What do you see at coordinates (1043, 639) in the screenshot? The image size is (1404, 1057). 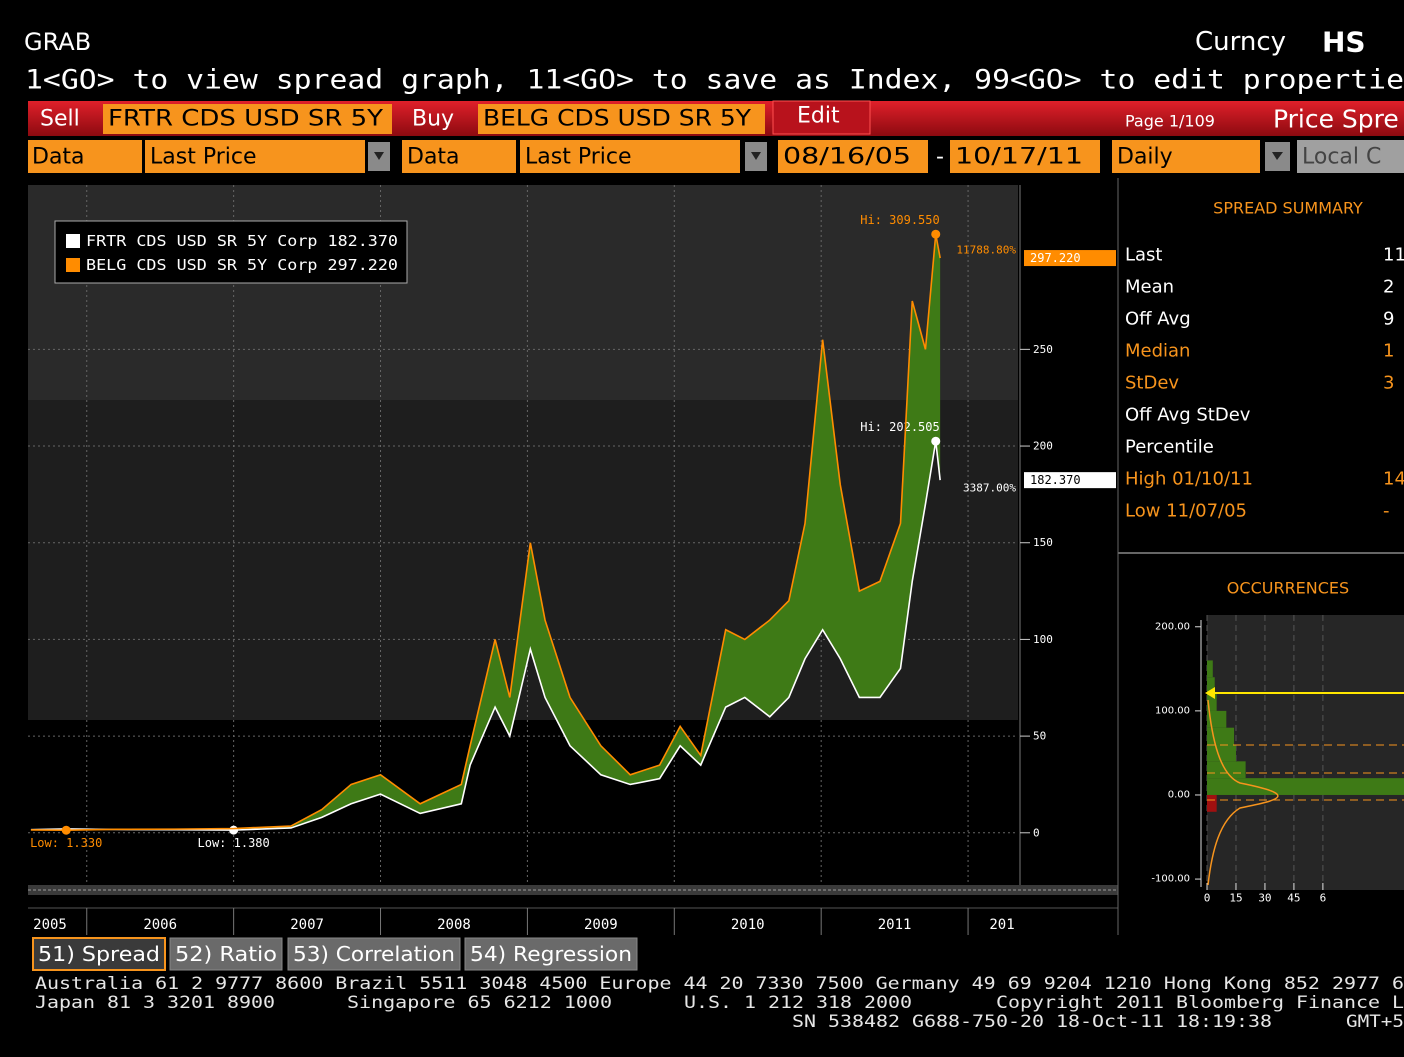 I see `y-tick-label: 100` at bounding box center [1043, 639].